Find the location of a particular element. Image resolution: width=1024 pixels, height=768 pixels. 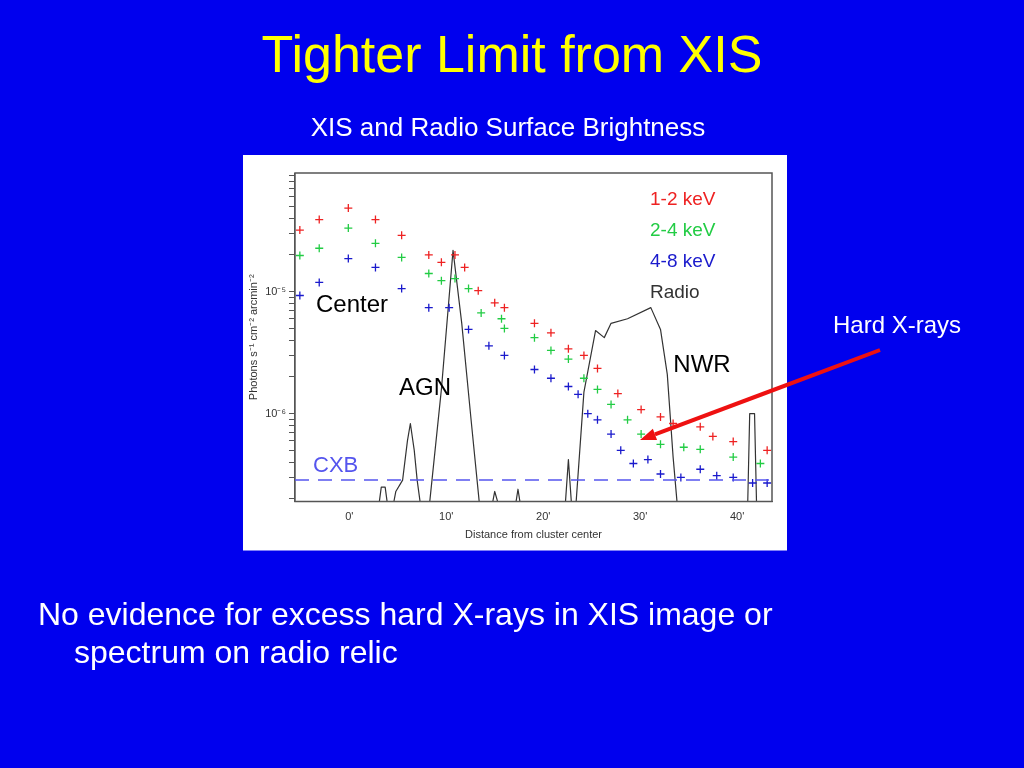

y-tick-label: 10⁻⁵ is located at coordinates (275, 290).